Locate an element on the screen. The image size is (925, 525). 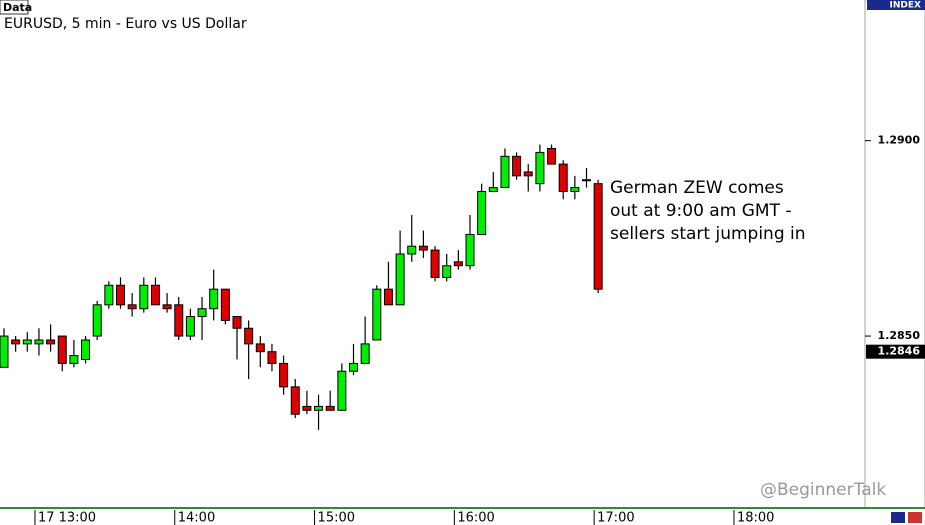
last-price-box is located at coordinates (895, 351).